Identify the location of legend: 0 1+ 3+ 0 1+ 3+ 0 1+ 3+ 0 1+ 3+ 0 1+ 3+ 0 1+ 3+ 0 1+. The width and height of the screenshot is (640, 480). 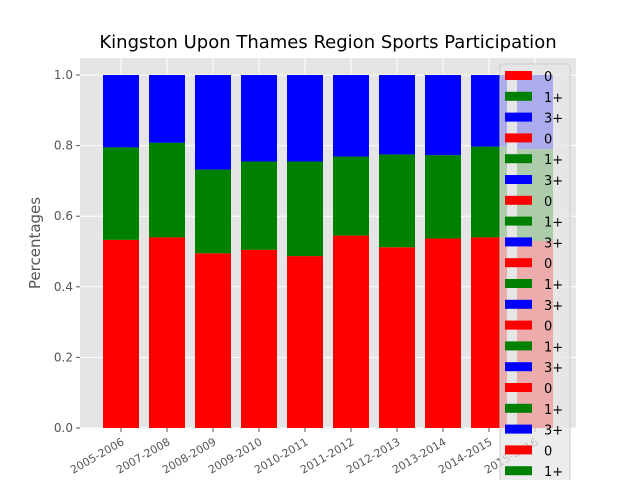
(535, 271).